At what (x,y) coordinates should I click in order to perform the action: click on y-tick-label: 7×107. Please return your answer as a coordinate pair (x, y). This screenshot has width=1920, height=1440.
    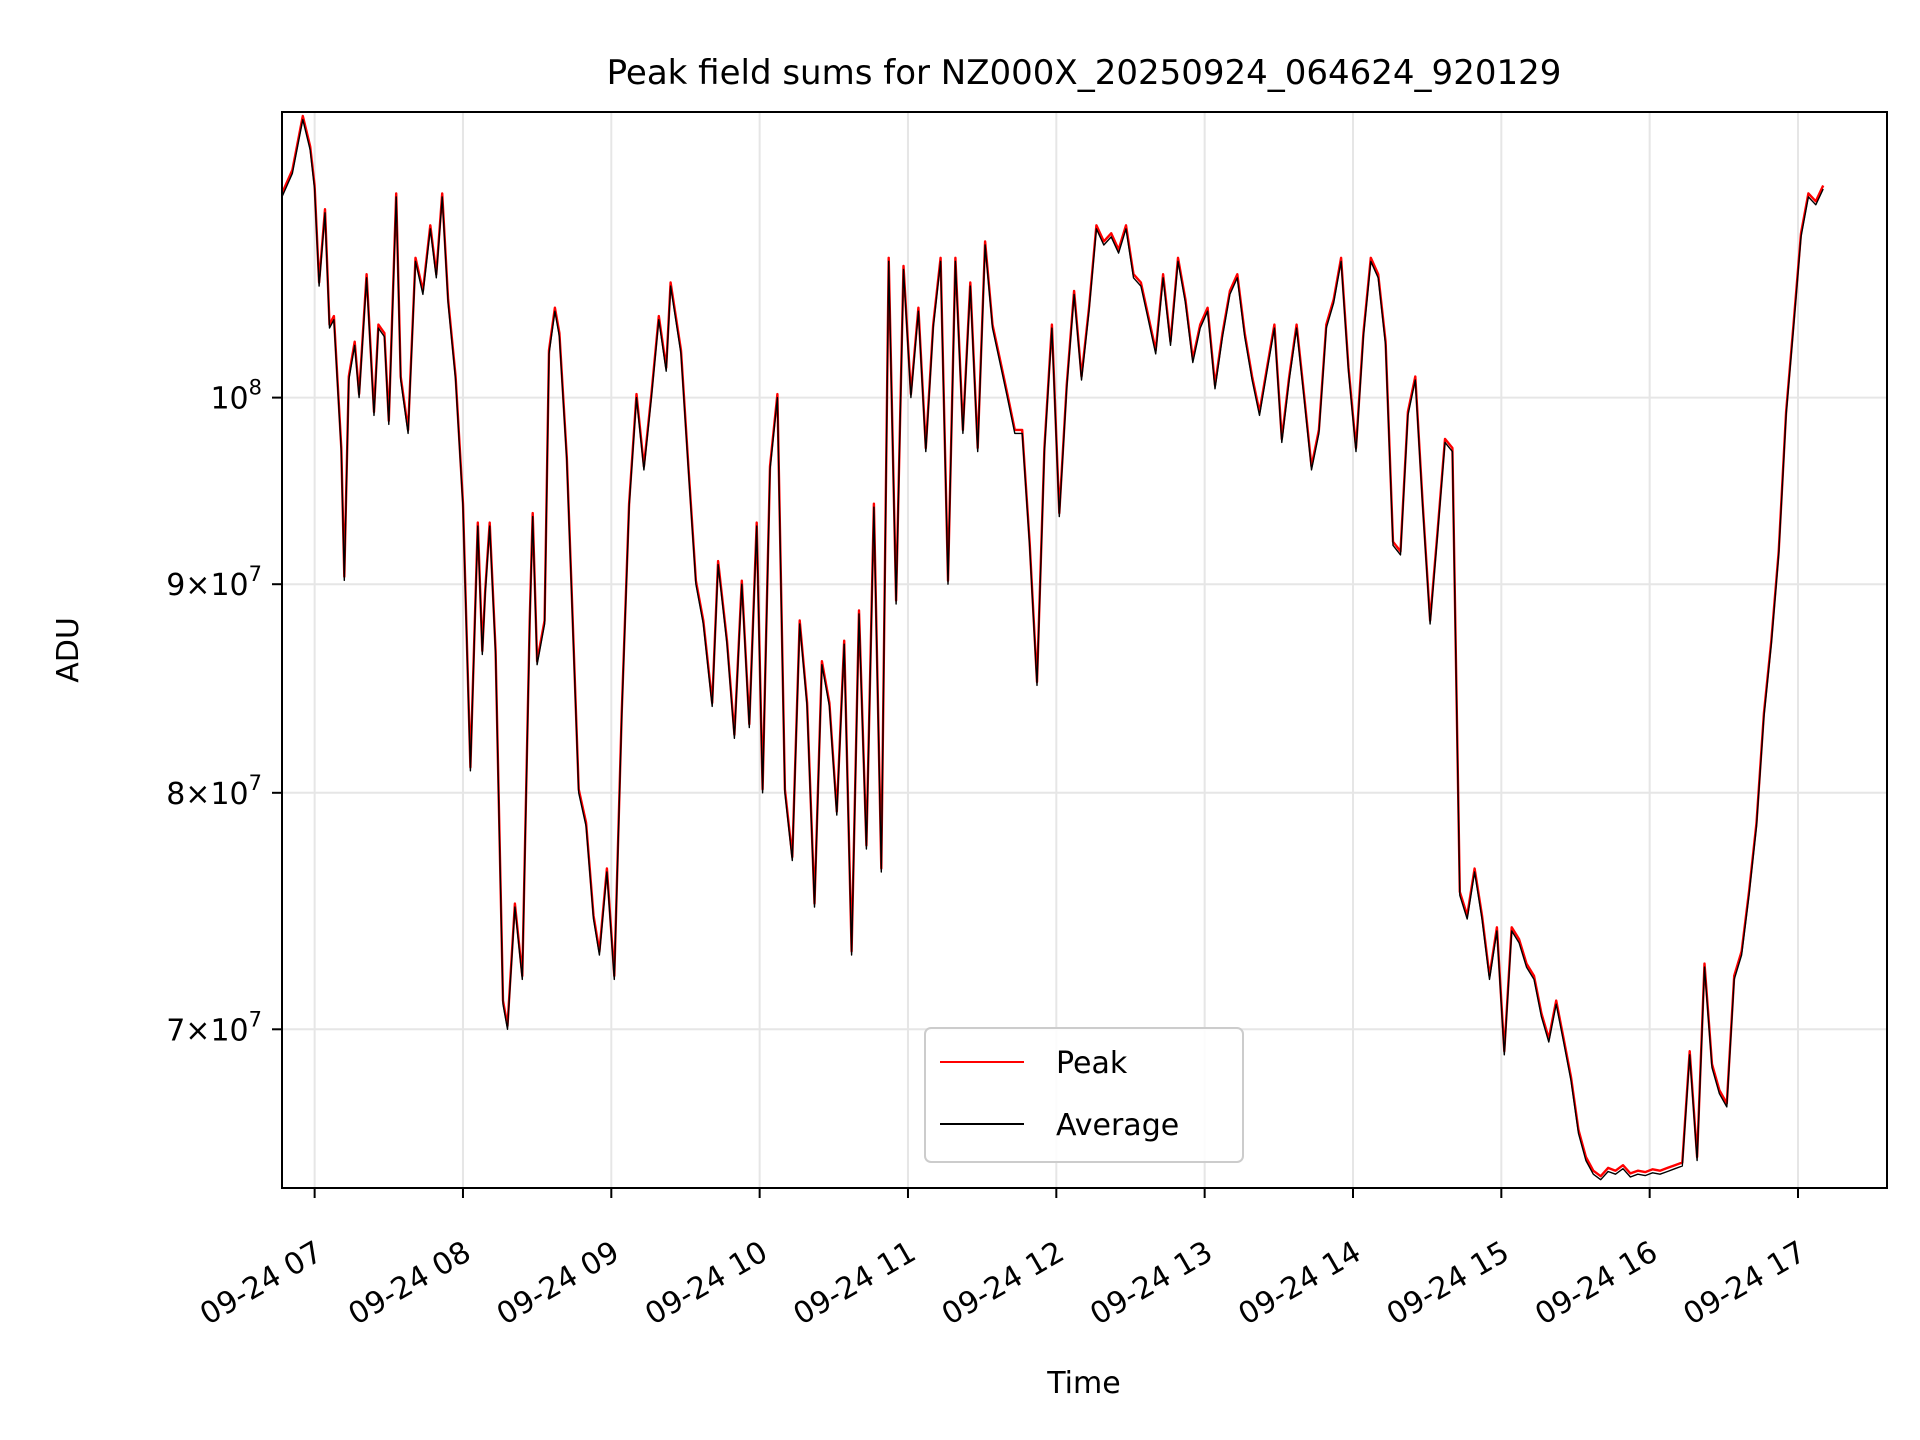
    Looking at the image, I should click on (214, 1027).